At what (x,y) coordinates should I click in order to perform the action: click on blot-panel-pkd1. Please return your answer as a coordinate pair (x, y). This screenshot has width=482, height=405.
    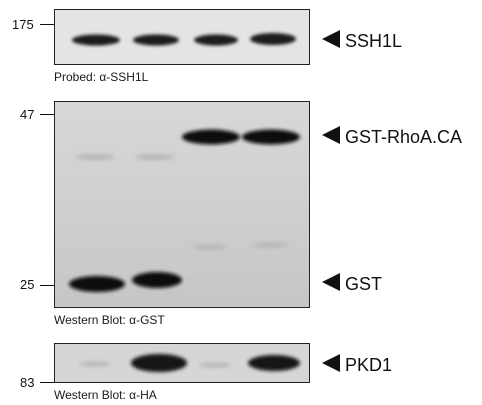
    Looking at the image, I should click on (182, 363).